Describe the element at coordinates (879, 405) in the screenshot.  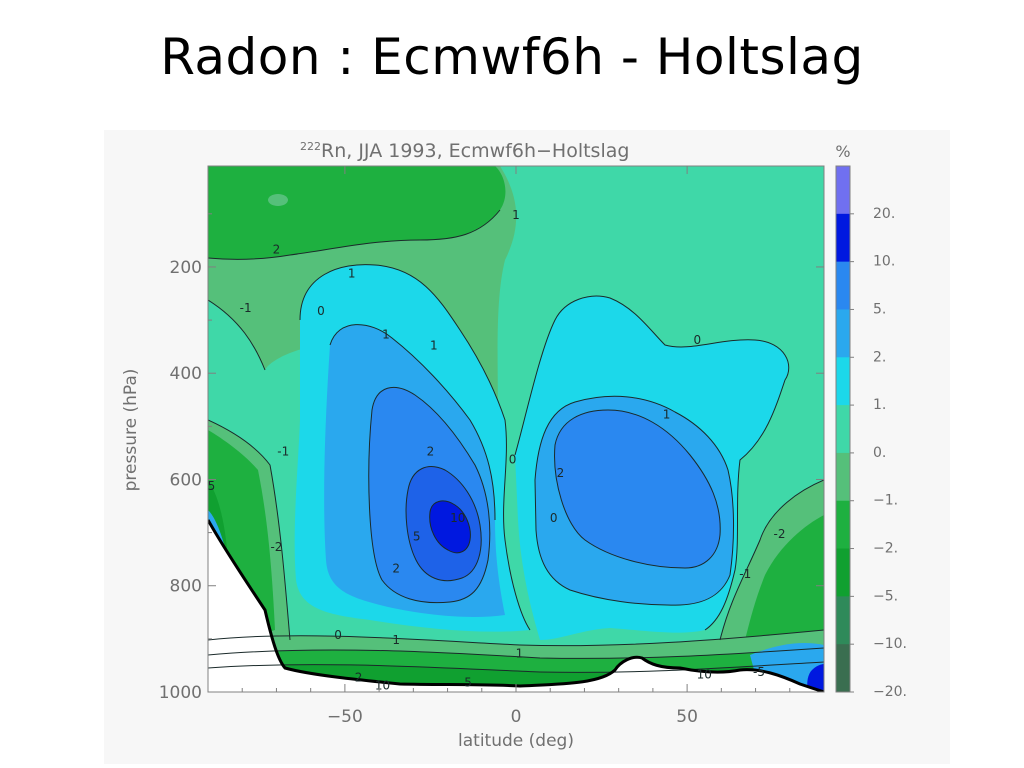
I see `colorbar-label: 1.` at that location.